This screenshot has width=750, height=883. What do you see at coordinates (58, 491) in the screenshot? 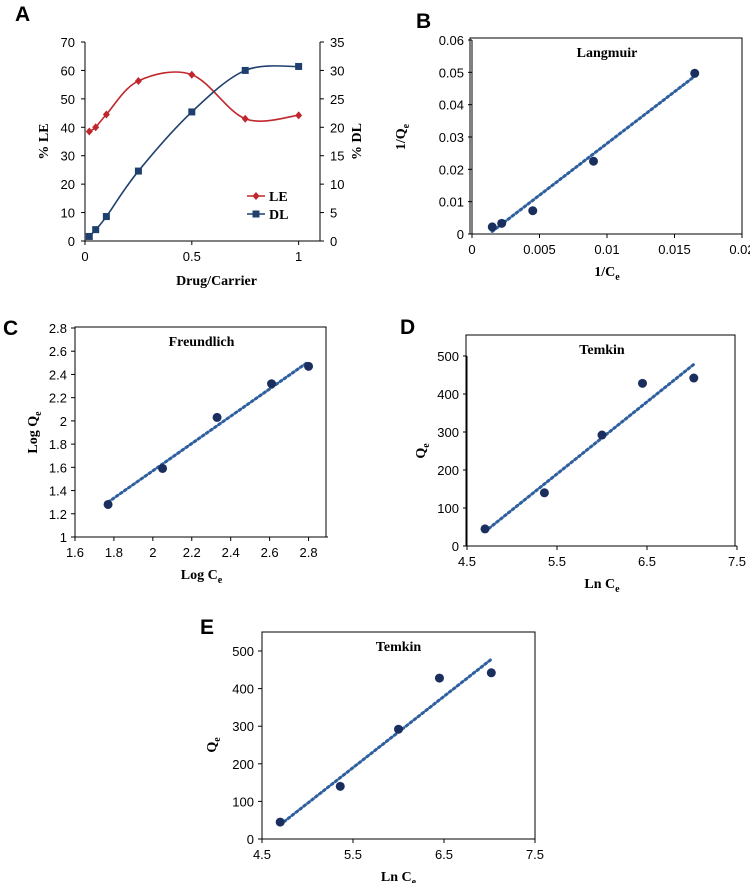
I see `y-tick-label: 1.4` at bounding box center [58, 491].